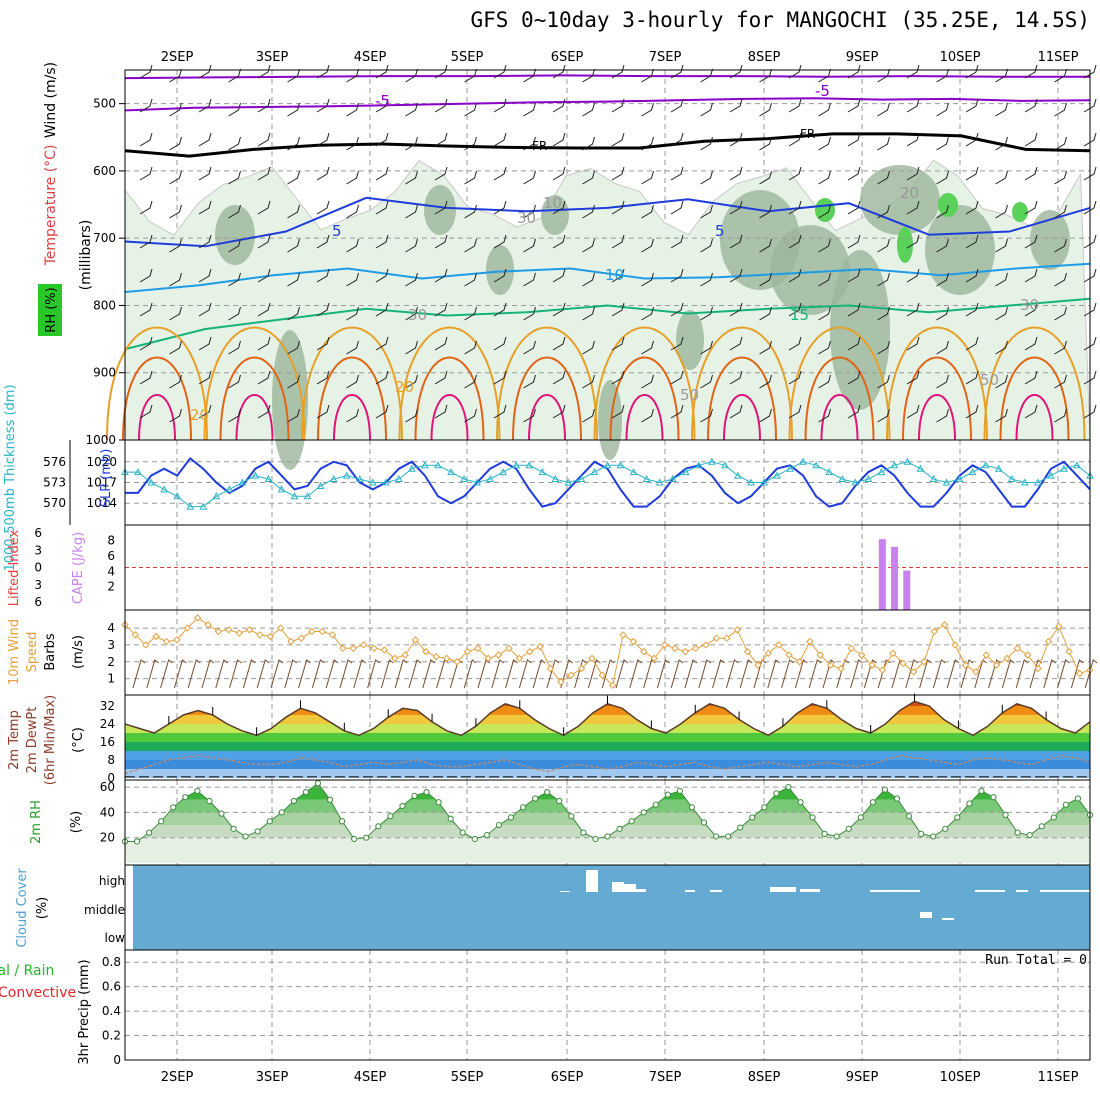 Image resolution: width=1100 pixels, height=1100 pixels. Describe the element at coordinates (78, 568) in the screenshot. I see `ylabel-cape: CAPE (J/kg)` at that location.